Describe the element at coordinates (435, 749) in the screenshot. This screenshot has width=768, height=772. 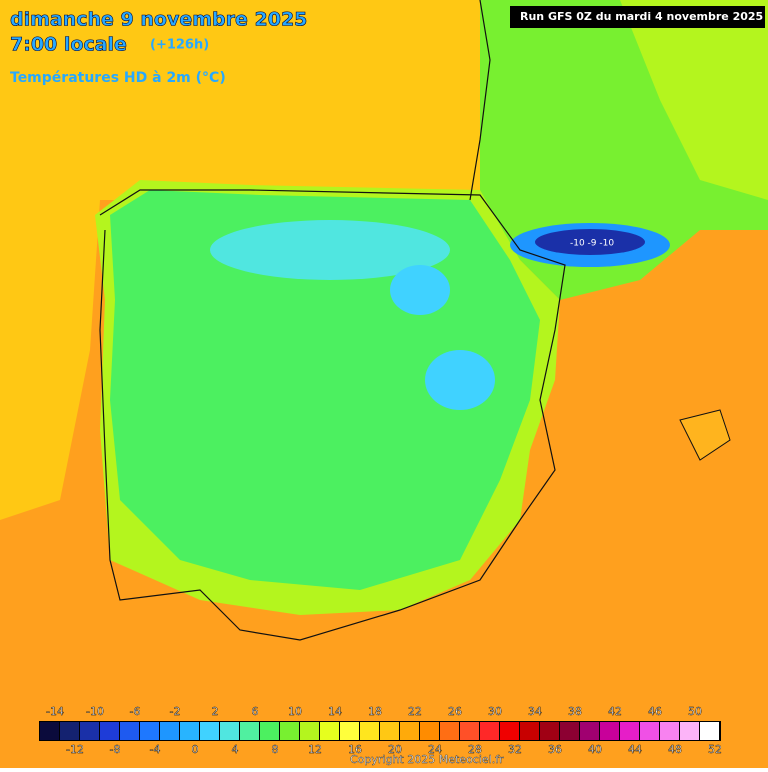
I see `colorbar-label: 24` at that location.